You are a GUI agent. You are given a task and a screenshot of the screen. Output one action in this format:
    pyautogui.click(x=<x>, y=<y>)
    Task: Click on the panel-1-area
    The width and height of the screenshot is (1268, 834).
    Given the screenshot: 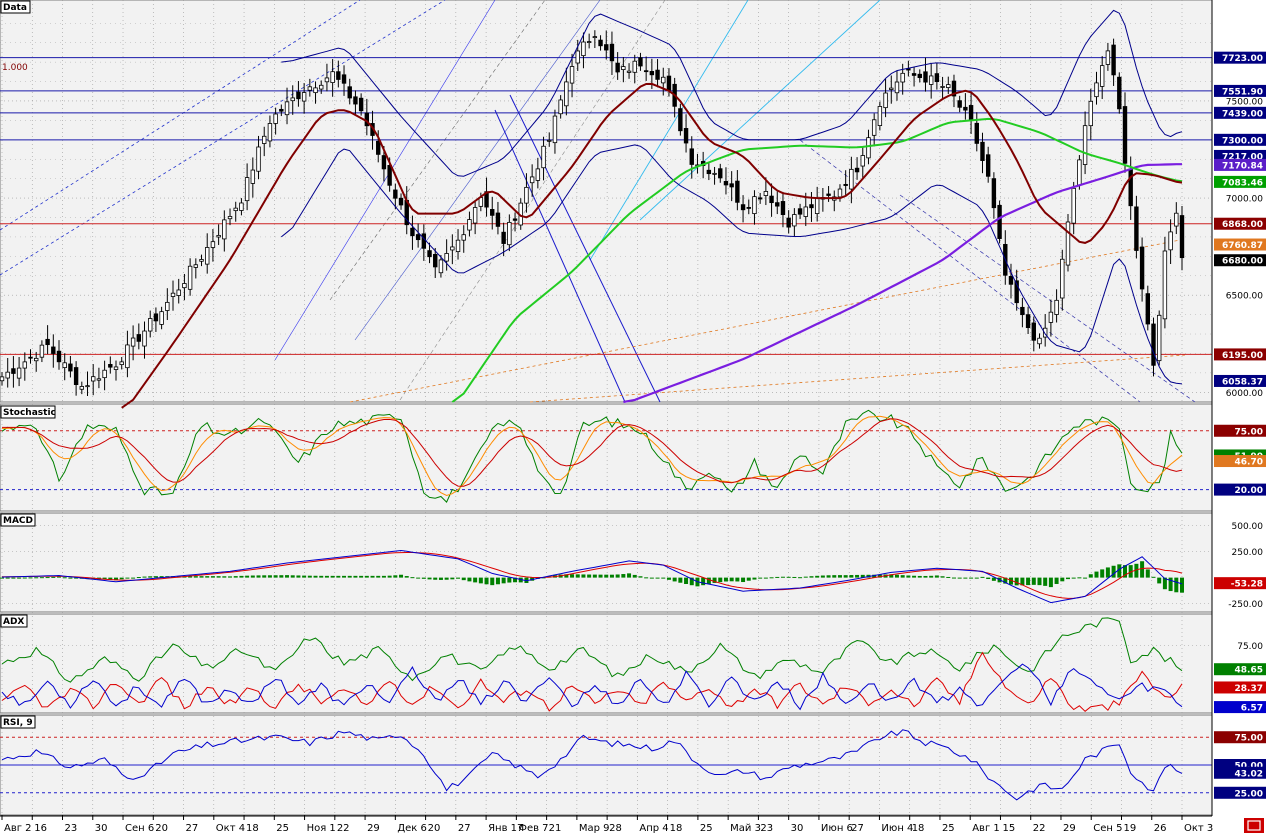 What is the action you would take?
    pyautogui.click(x=606, y=457)
    